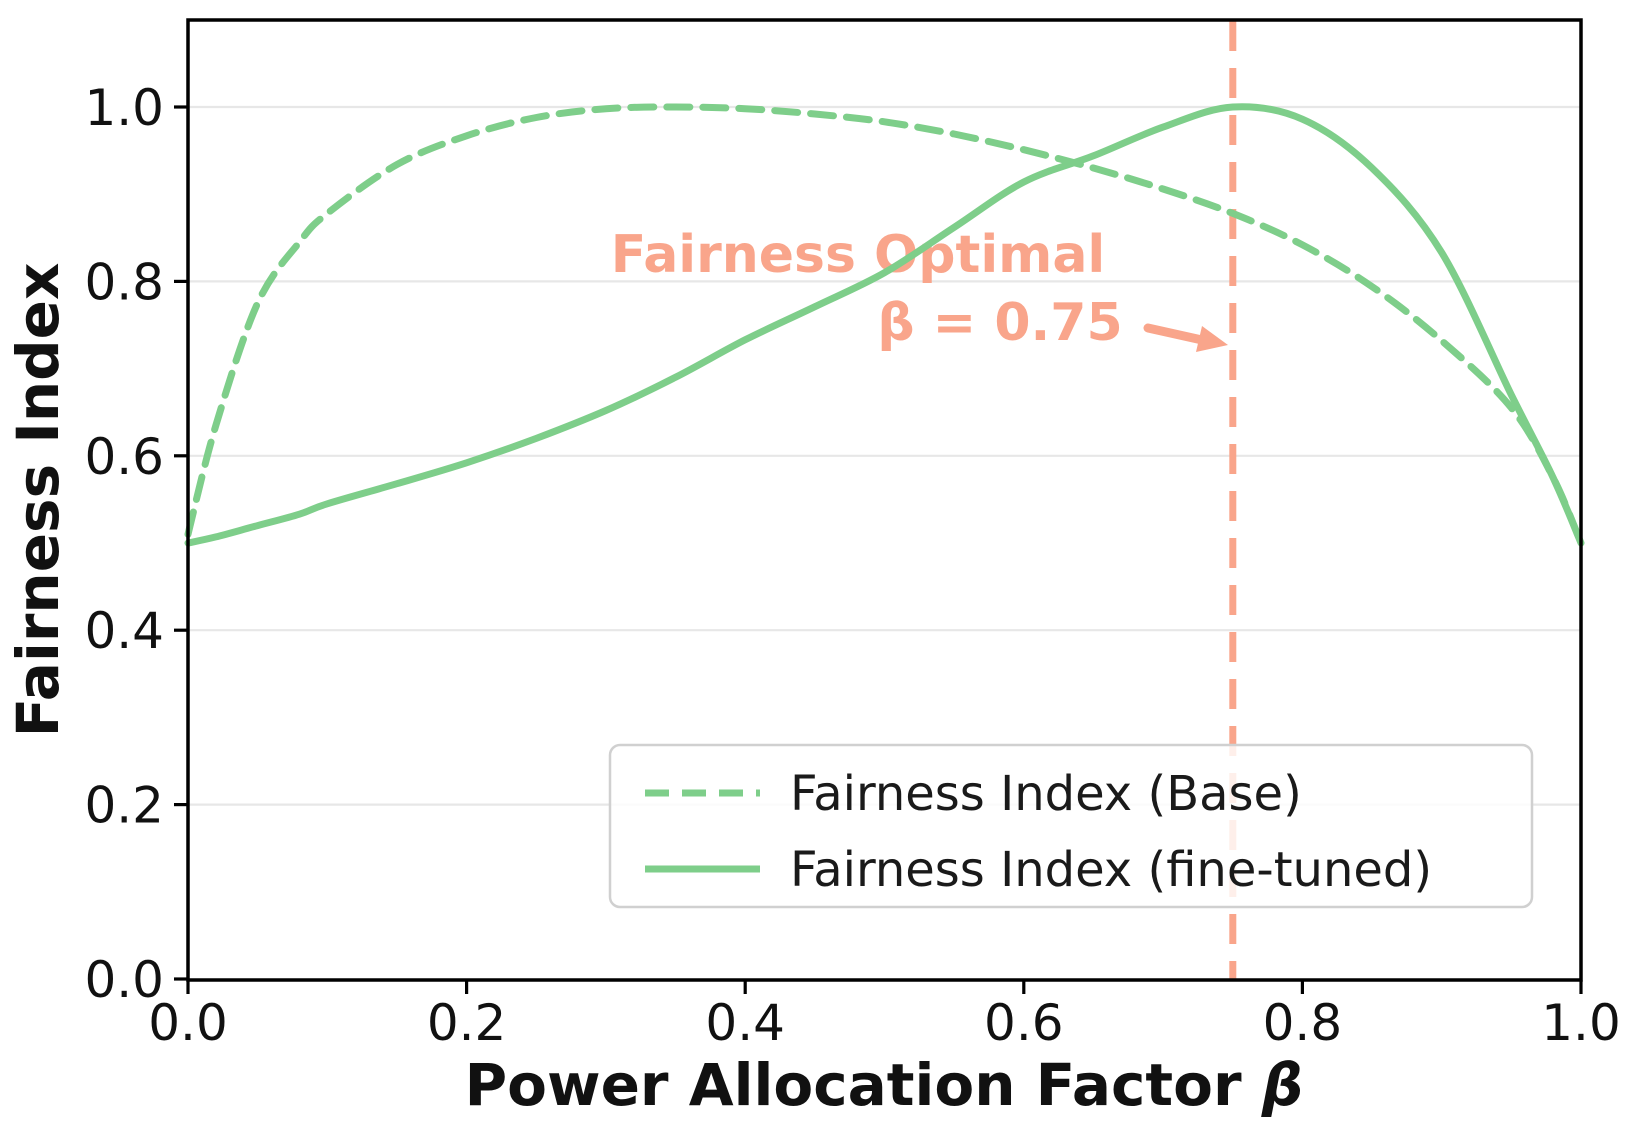 Image resolution: width=1644 pixels, height=1147 pixels. What do you see at coordinates (124, 980) in the screenshot?
I see `y-tick-label: 0.0` at bounding box center [124, 980].